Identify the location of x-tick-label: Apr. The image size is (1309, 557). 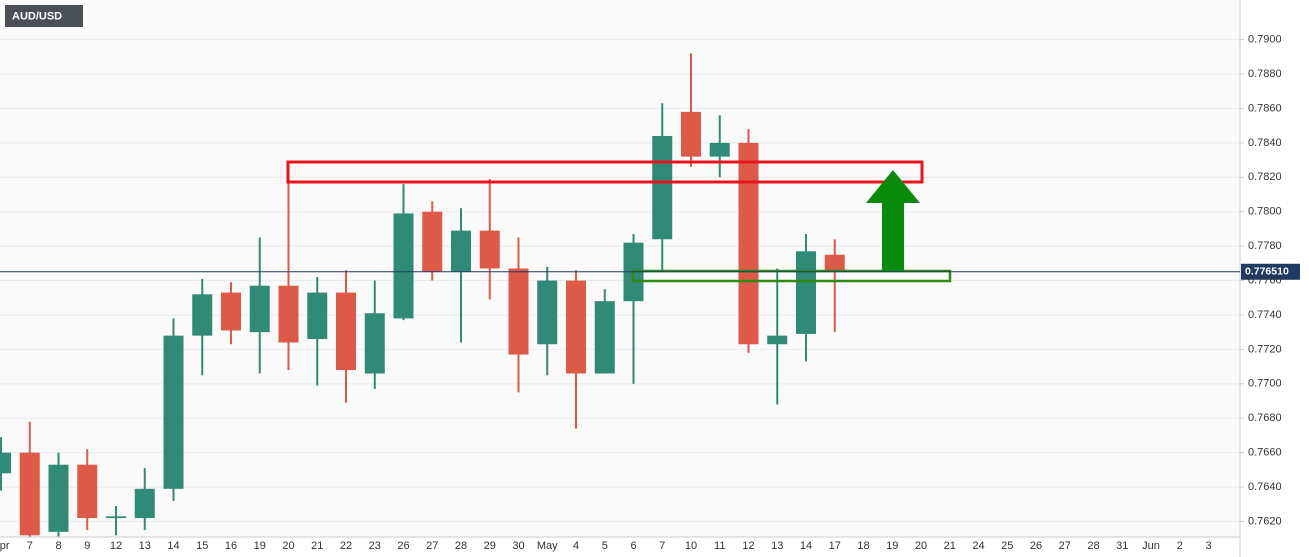
(5, 546).